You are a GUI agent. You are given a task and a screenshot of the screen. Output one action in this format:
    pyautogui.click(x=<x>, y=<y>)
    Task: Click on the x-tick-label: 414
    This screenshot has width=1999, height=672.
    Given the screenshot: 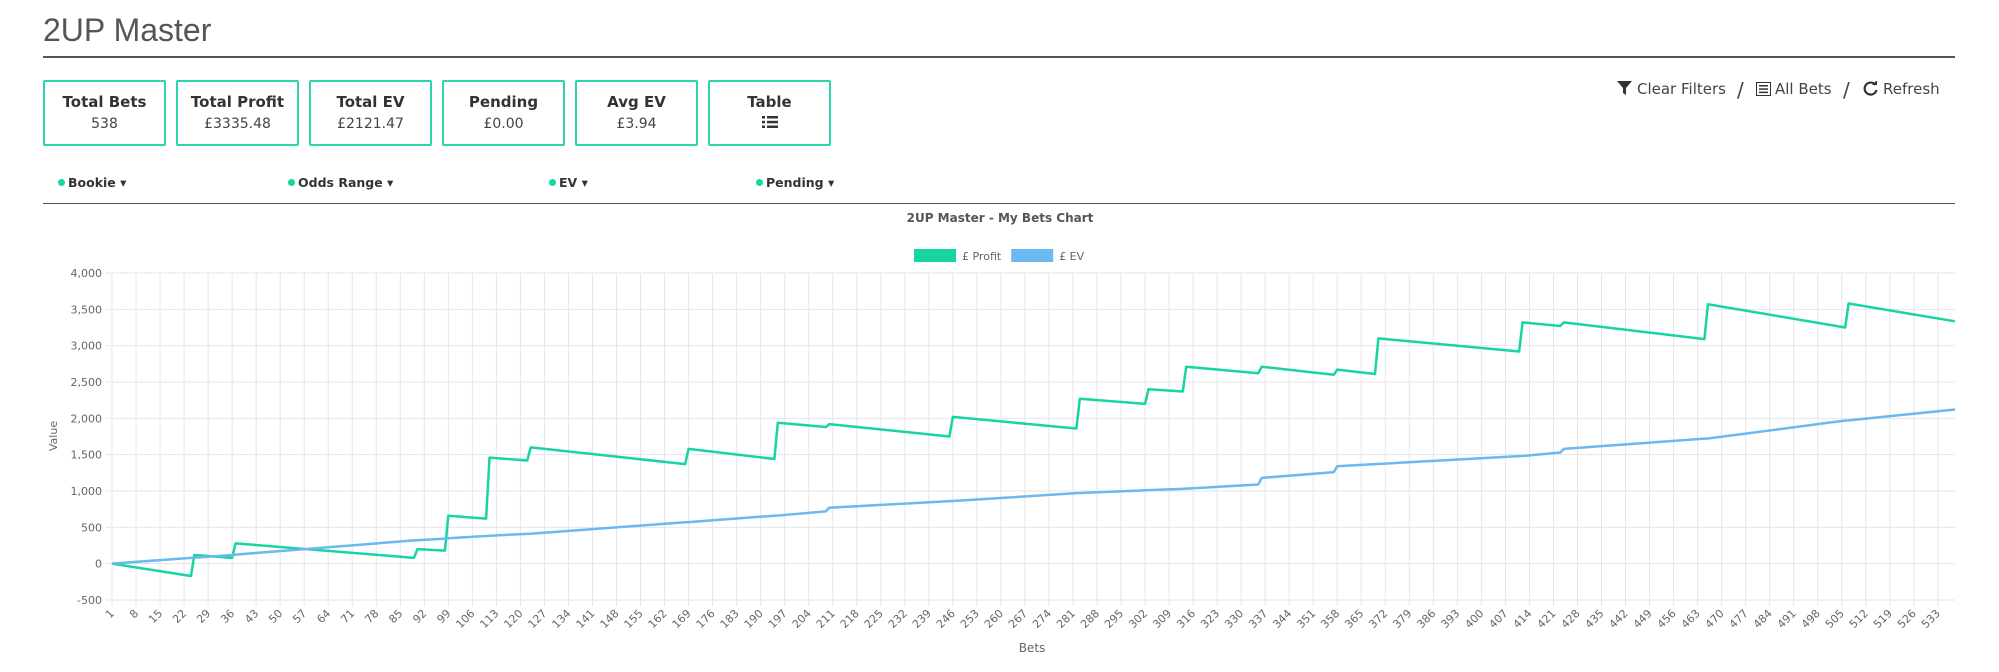 What is the action you would take?
    pyautogui.click(x=1523, y=619)
    